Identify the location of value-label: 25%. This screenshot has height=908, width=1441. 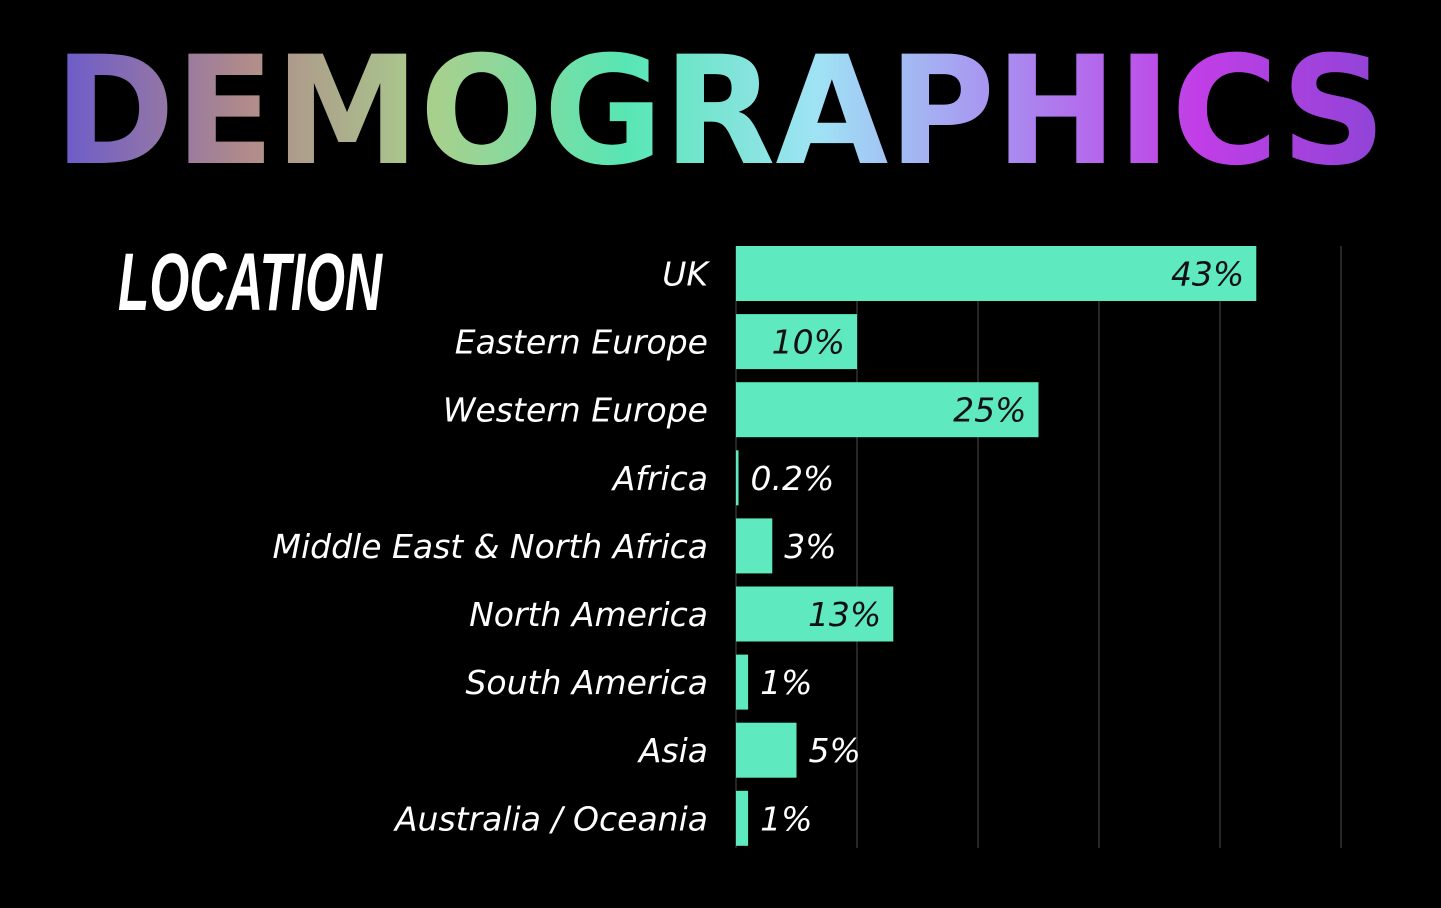
(989, 410).